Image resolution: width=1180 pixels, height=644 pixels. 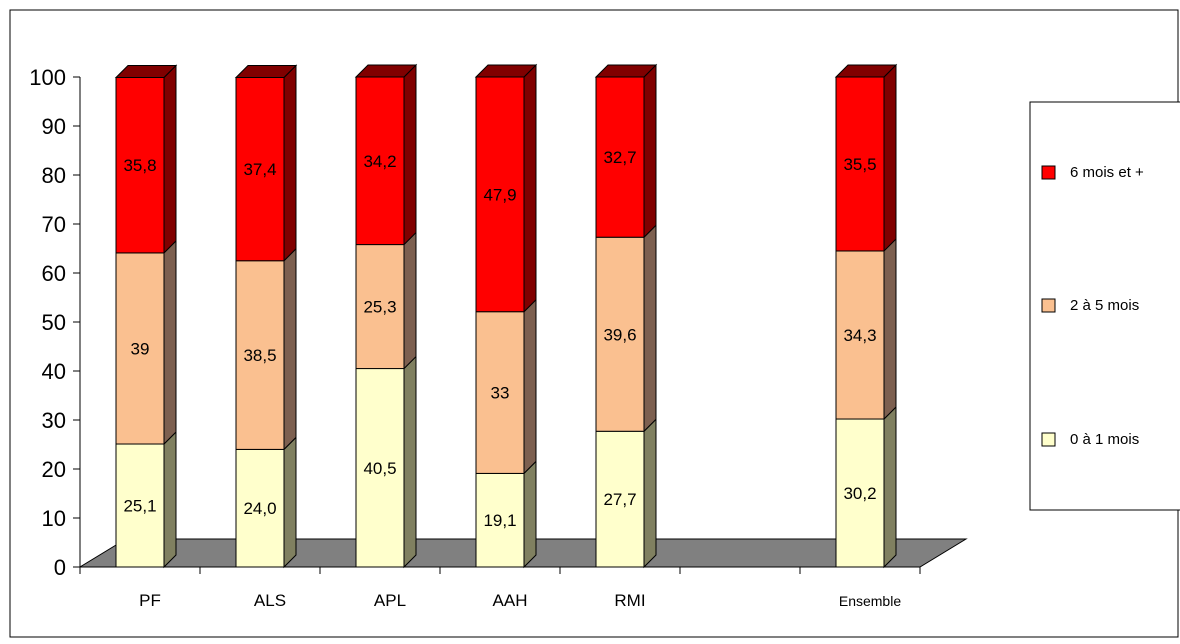 I want to click on y-tick-label: 70, so click(x=54, y=224).